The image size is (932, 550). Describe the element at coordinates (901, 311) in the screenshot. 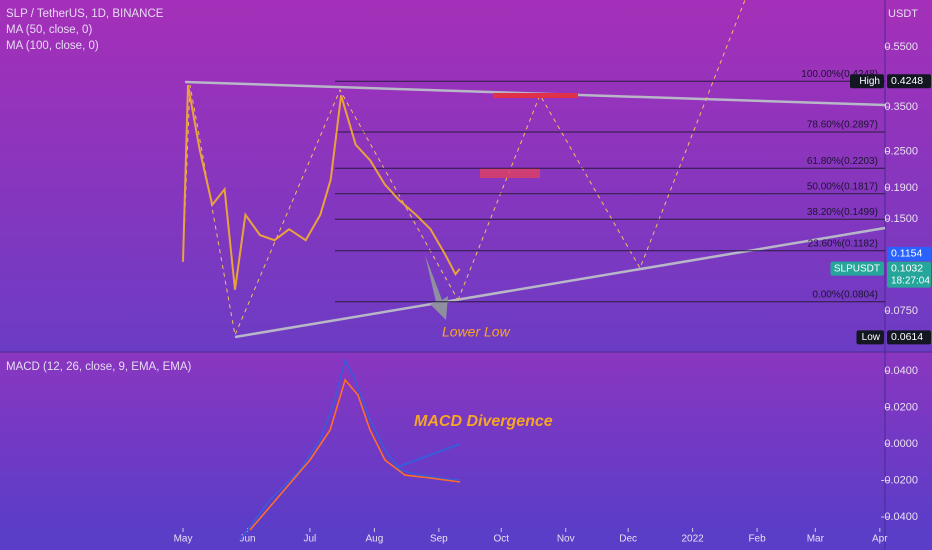

I see `y-tick-label: 0.0750` at that location.